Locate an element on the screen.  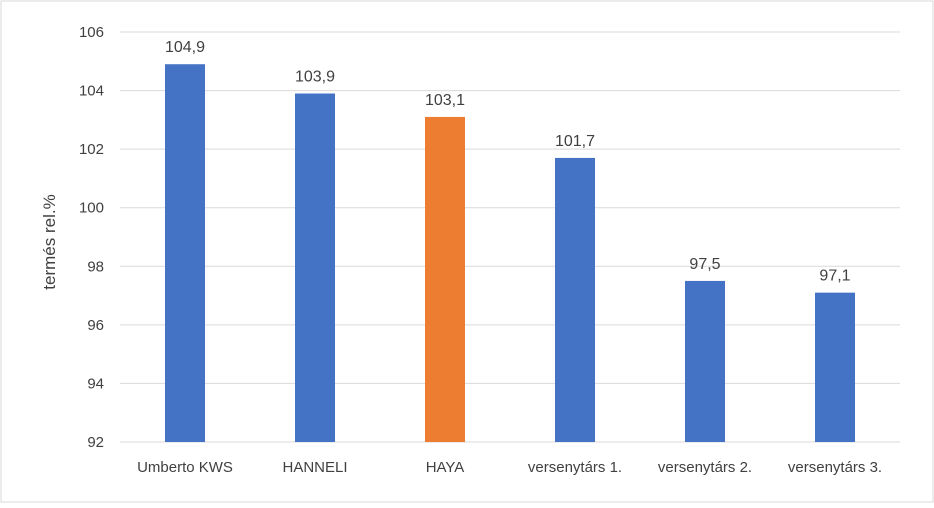
data-label: 104,9 is located at coordinates (185, 47).